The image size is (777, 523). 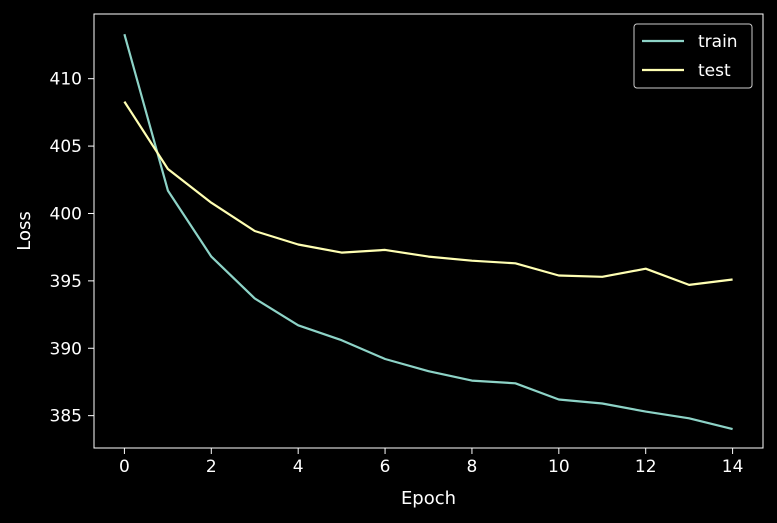 What do you see at coordinates (24, 230) in the screenshot?
I see `y-axis-label: Loss` at bounding box center [24, 230].